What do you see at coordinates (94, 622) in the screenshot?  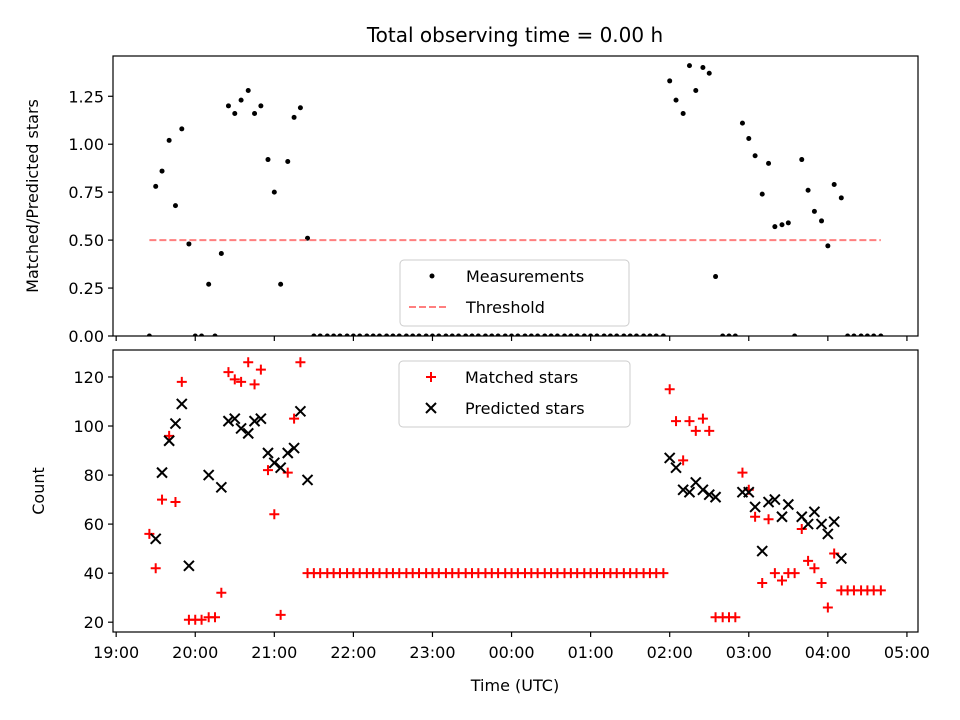 I see `y-tick-label: 20` at bounding box center [94, 622].